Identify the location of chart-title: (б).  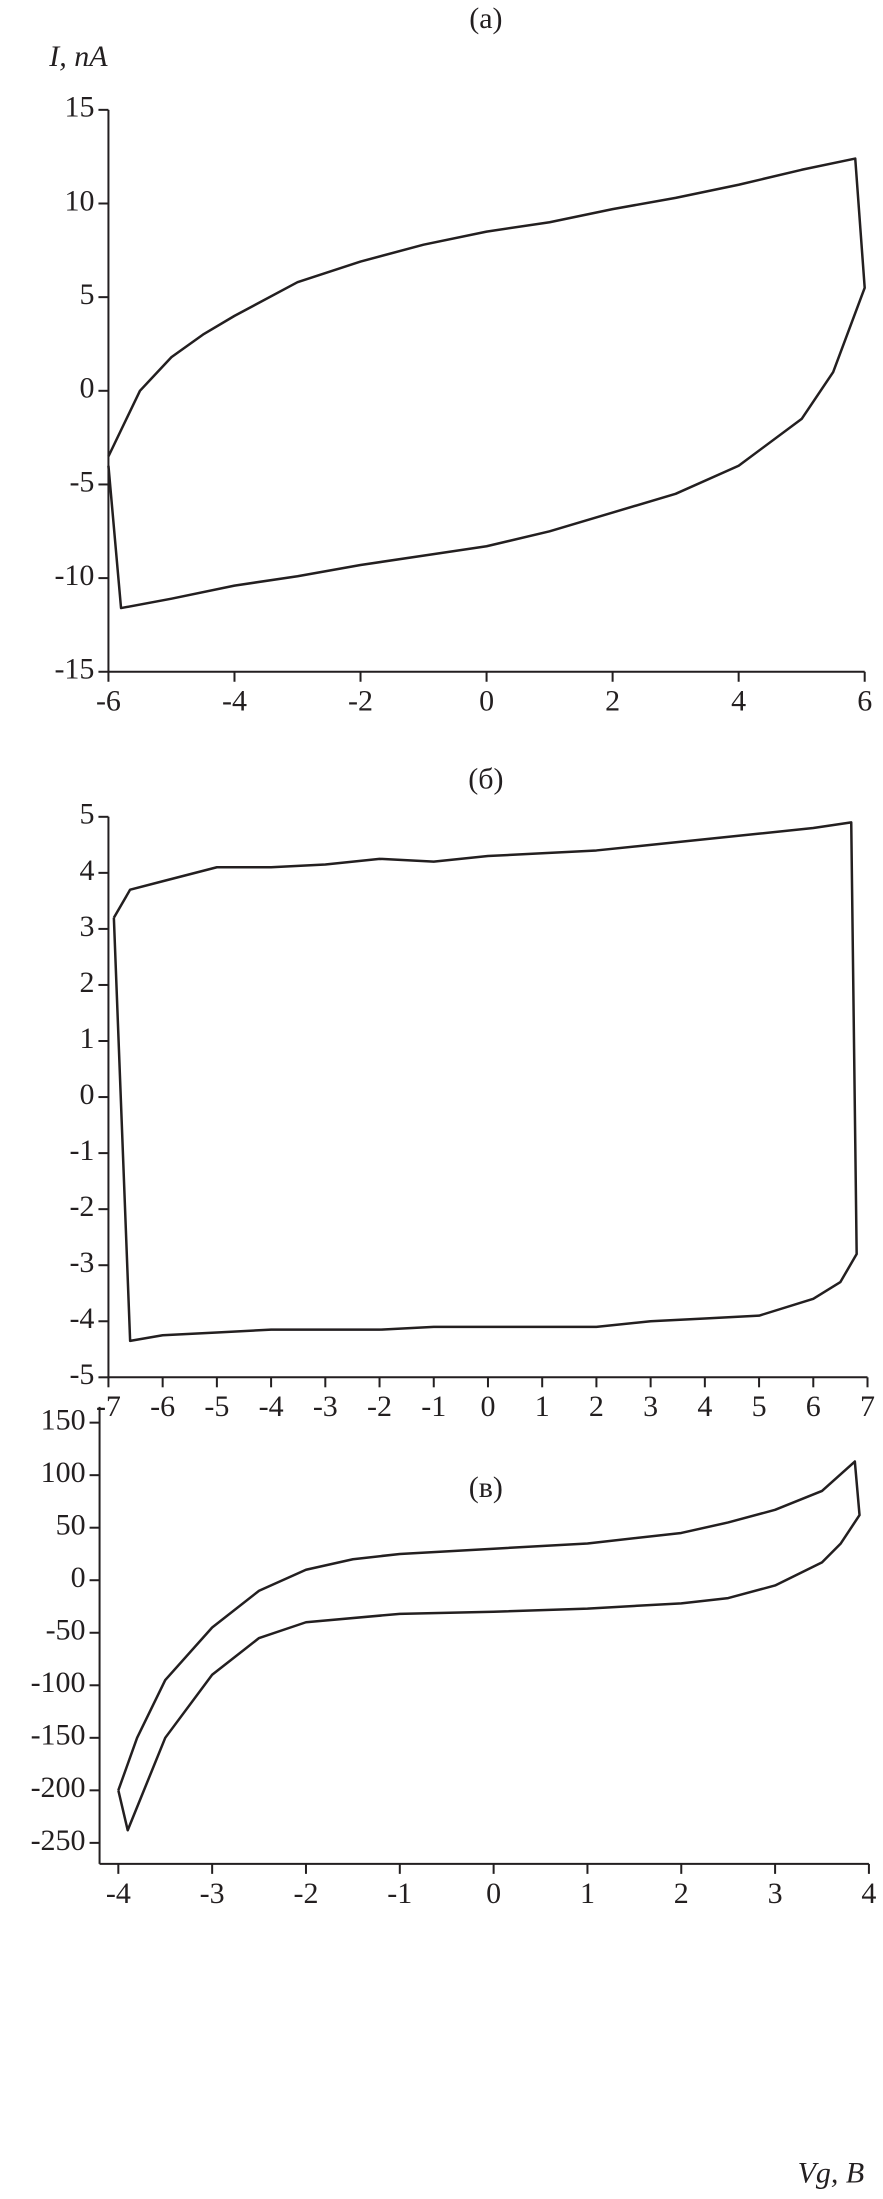
(485, 778).